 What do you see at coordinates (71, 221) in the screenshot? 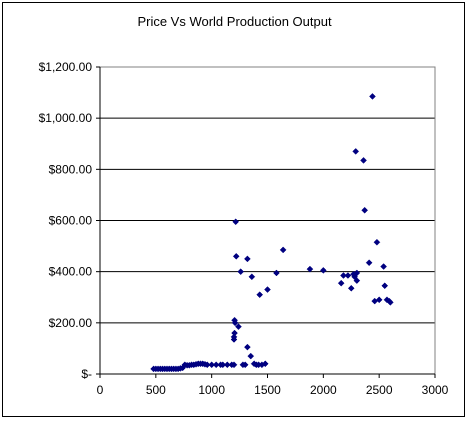
I see `y-tick-label: $600.00` at bounding box center [71, 221].